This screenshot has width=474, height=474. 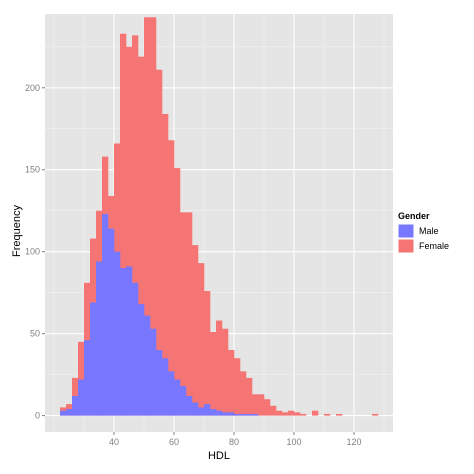 I want to click on x-axis-ticks: 40 60 80 100 120, so click(x=235, y=439).